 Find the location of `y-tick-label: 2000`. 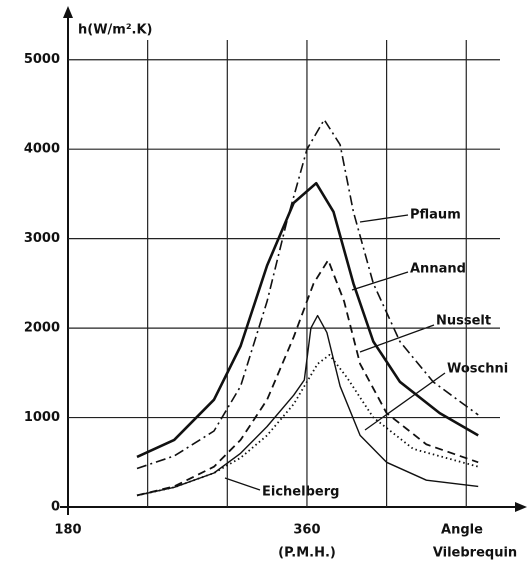

y-tick-label: 2000 is located at coordinates (42, 328).